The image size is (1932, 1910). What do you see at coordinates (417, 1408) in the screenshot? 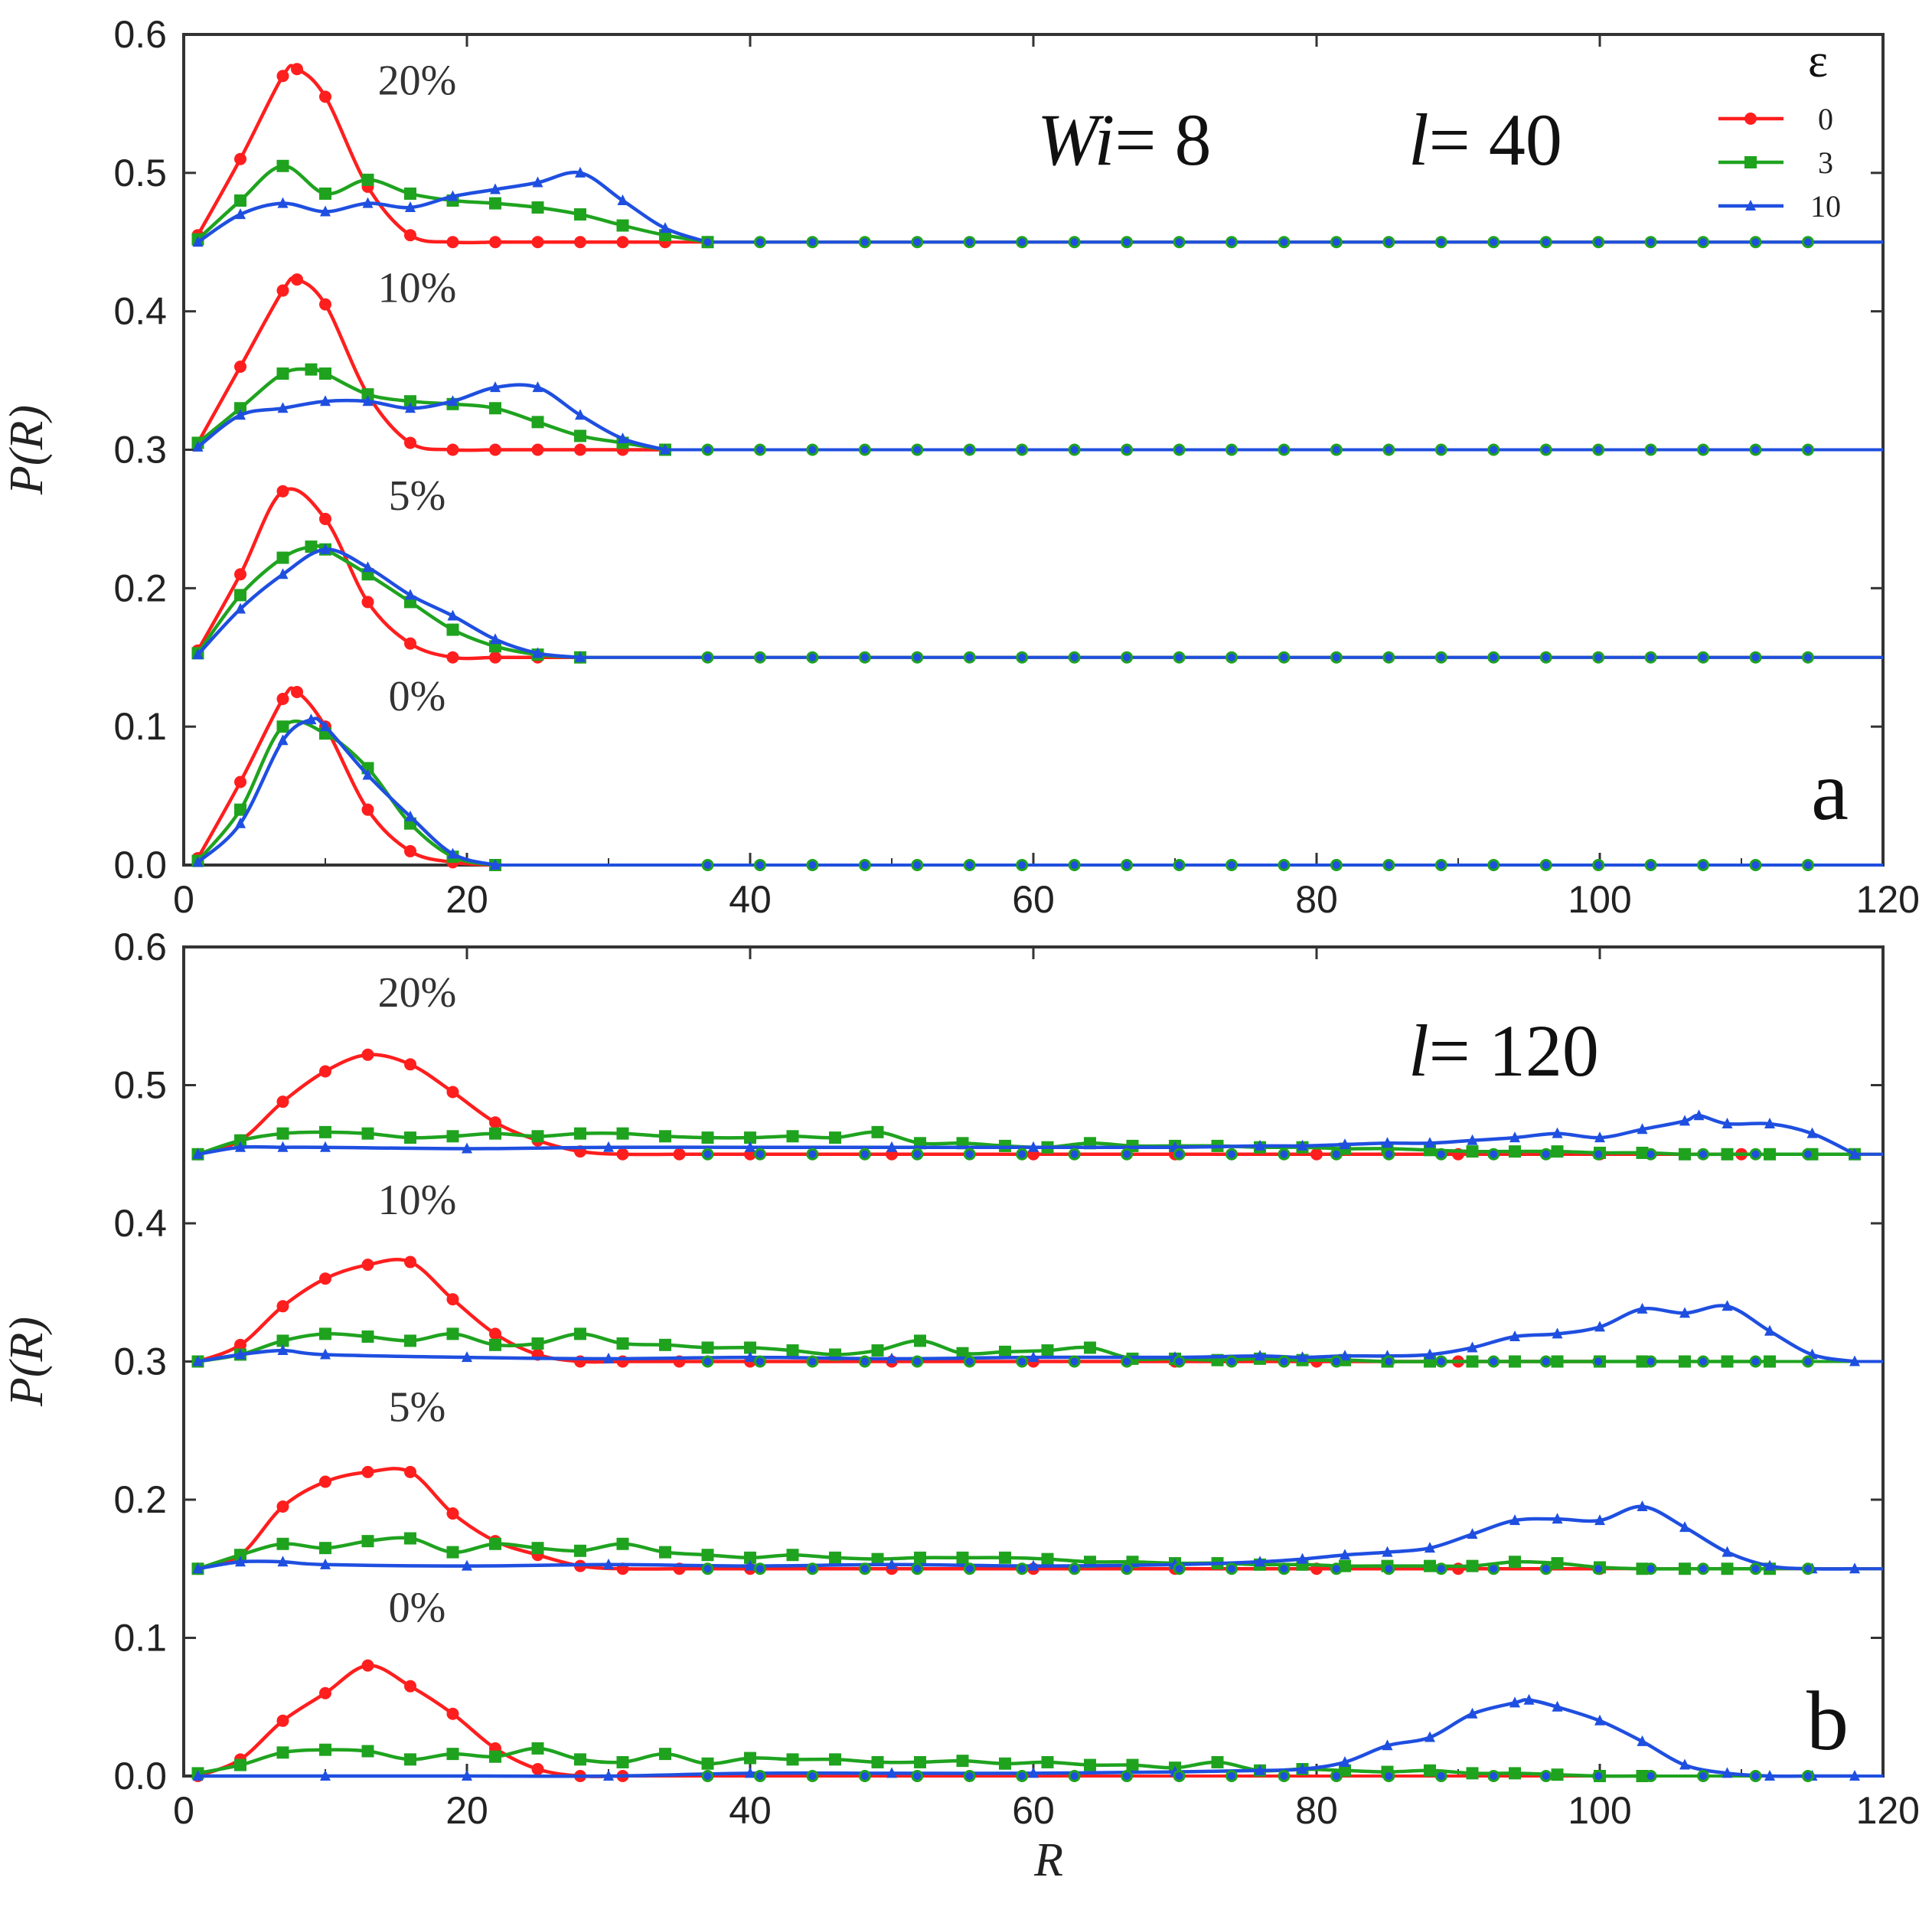
I see `curve-label: 5%` at bounding box center [417, 1408].